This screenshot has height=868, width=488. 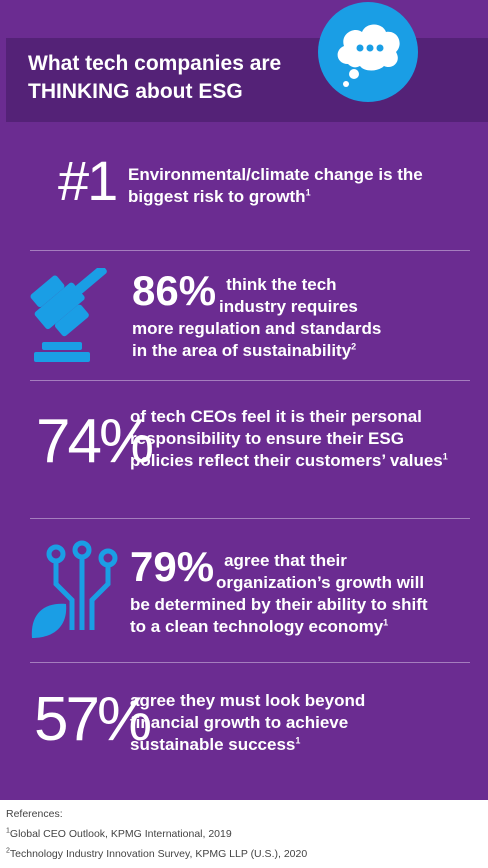 I want to click on stat-value-3: 74%, so click(x=95, y=441).